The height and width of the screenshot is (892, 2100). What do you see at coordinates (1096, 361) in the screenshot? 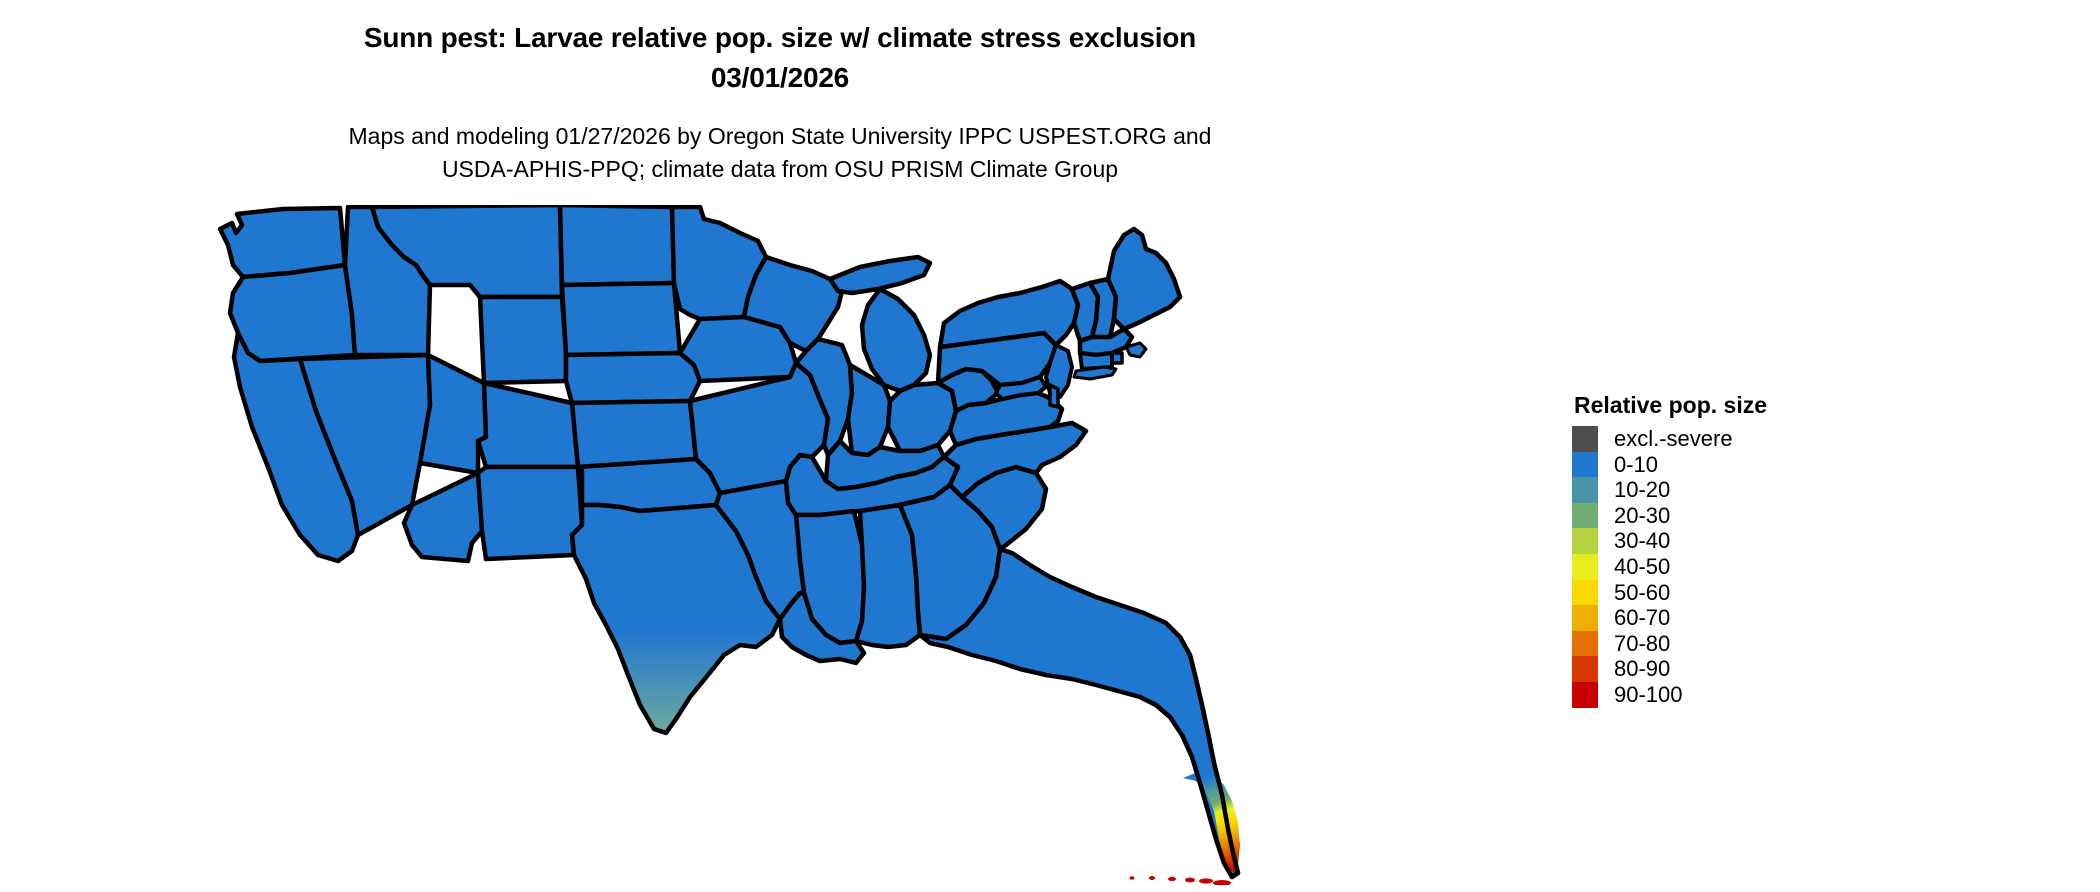
I see `state-connecticut` at bounding box center [1096, 361].